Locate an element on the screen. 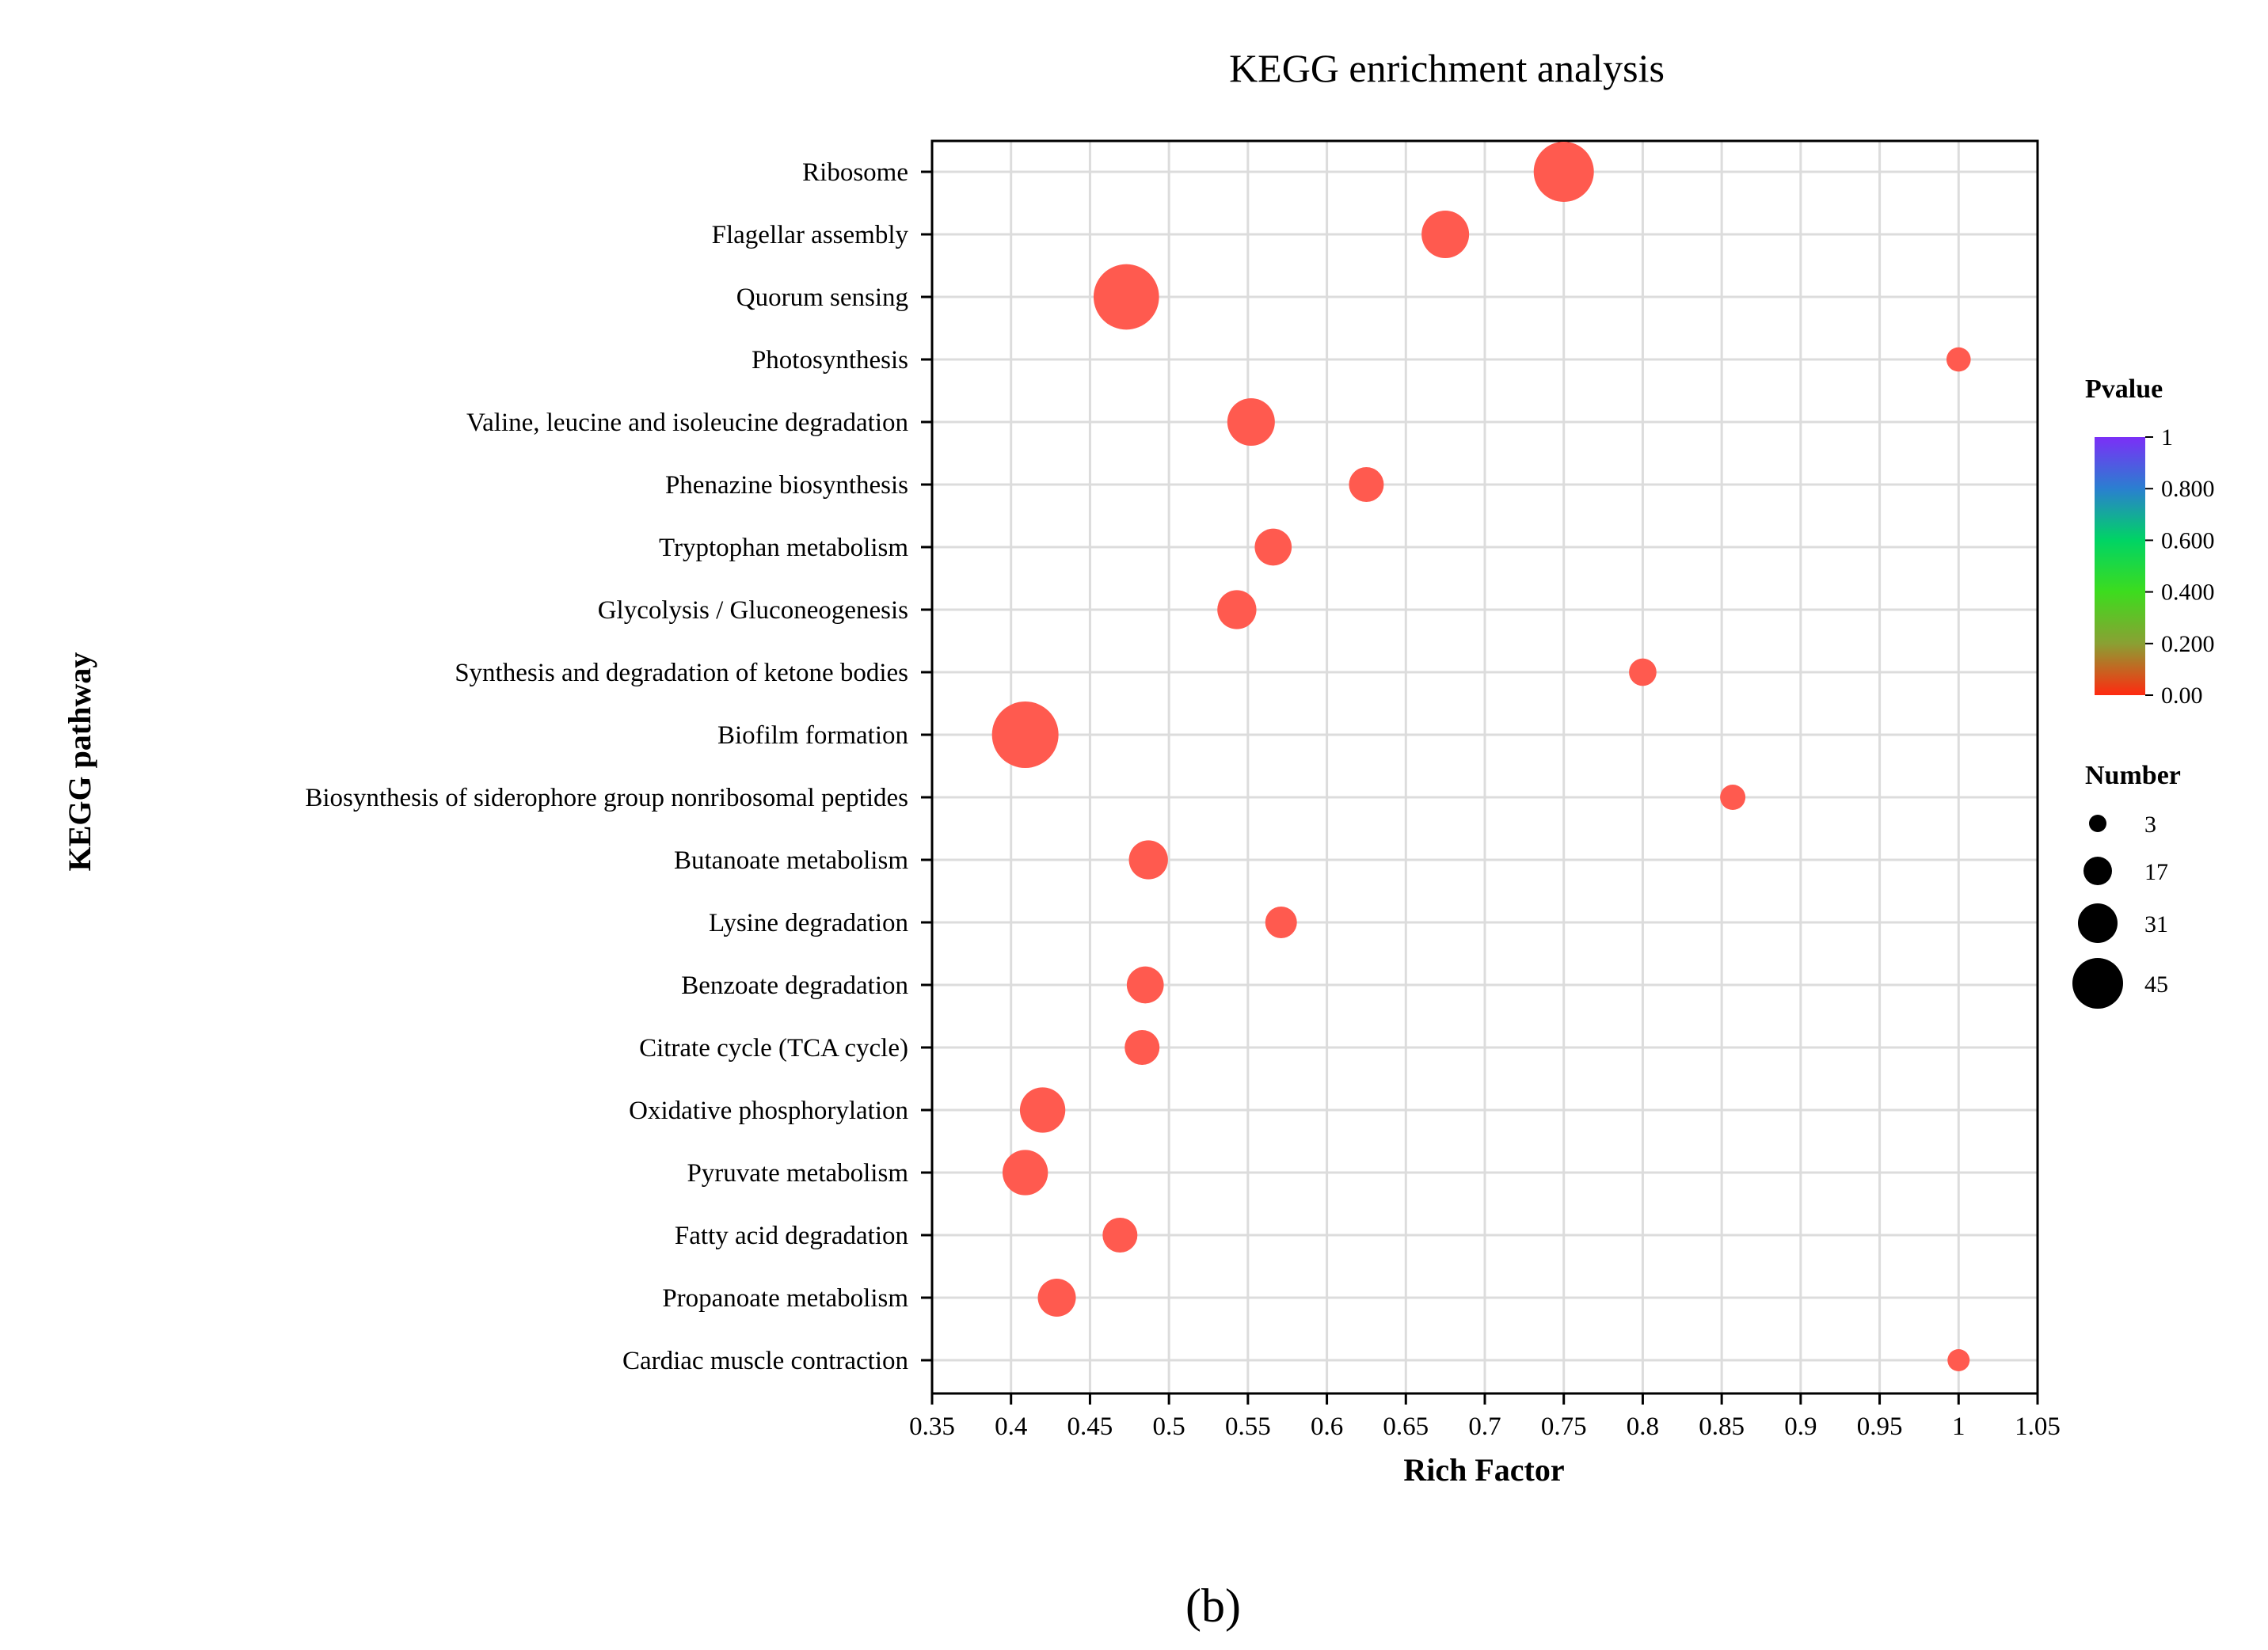 This screenshot has width=2268, height=1650. x-tick-label: 0.9 is located at coordinates (1800, 1426).